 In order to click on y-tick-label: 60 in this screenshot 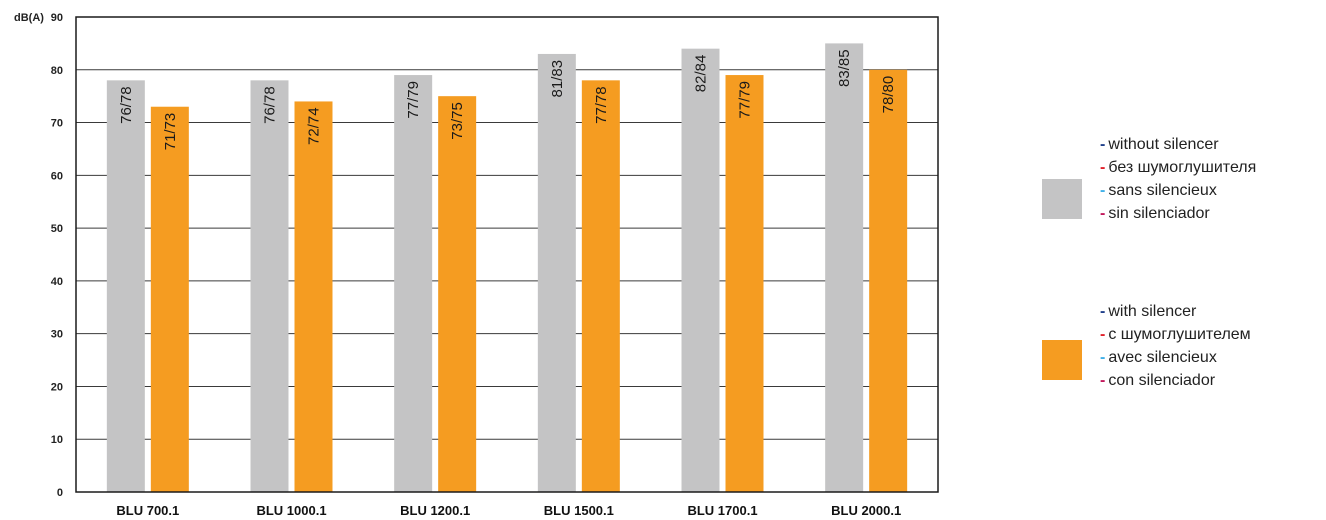, I will do `click(57, 176)`.